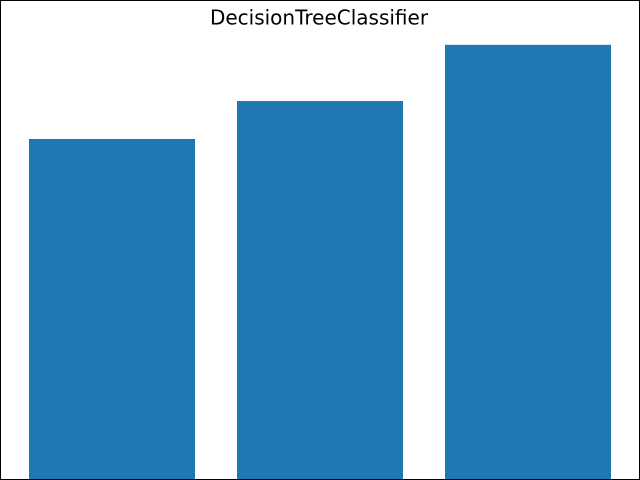 The width and height of the screenshot is (640, 480). Describe the element at coordinates (319, 18) in the screenshot. I see `chart-title: DecisionTreeClassifier` at that location.